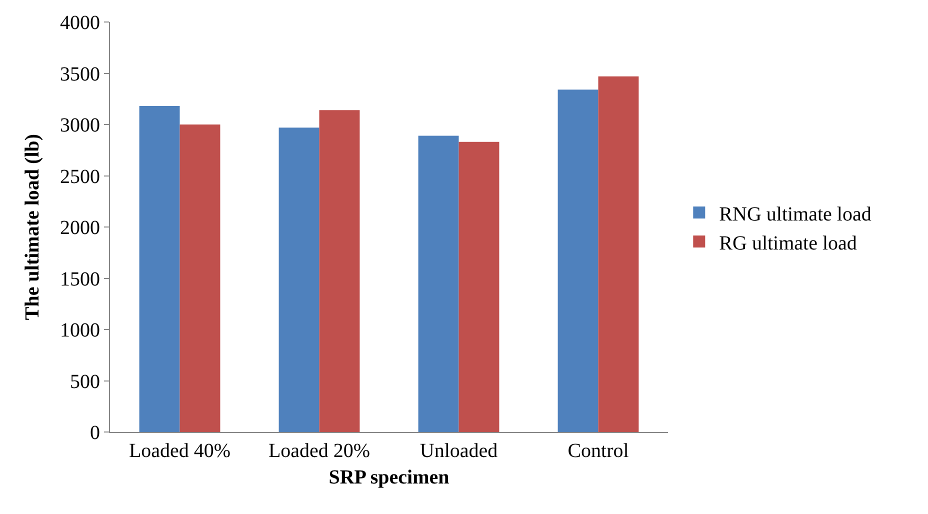 The image size is (928, 514). I want to click on x-tick-label: Loaded 40%, so click(179, 451).